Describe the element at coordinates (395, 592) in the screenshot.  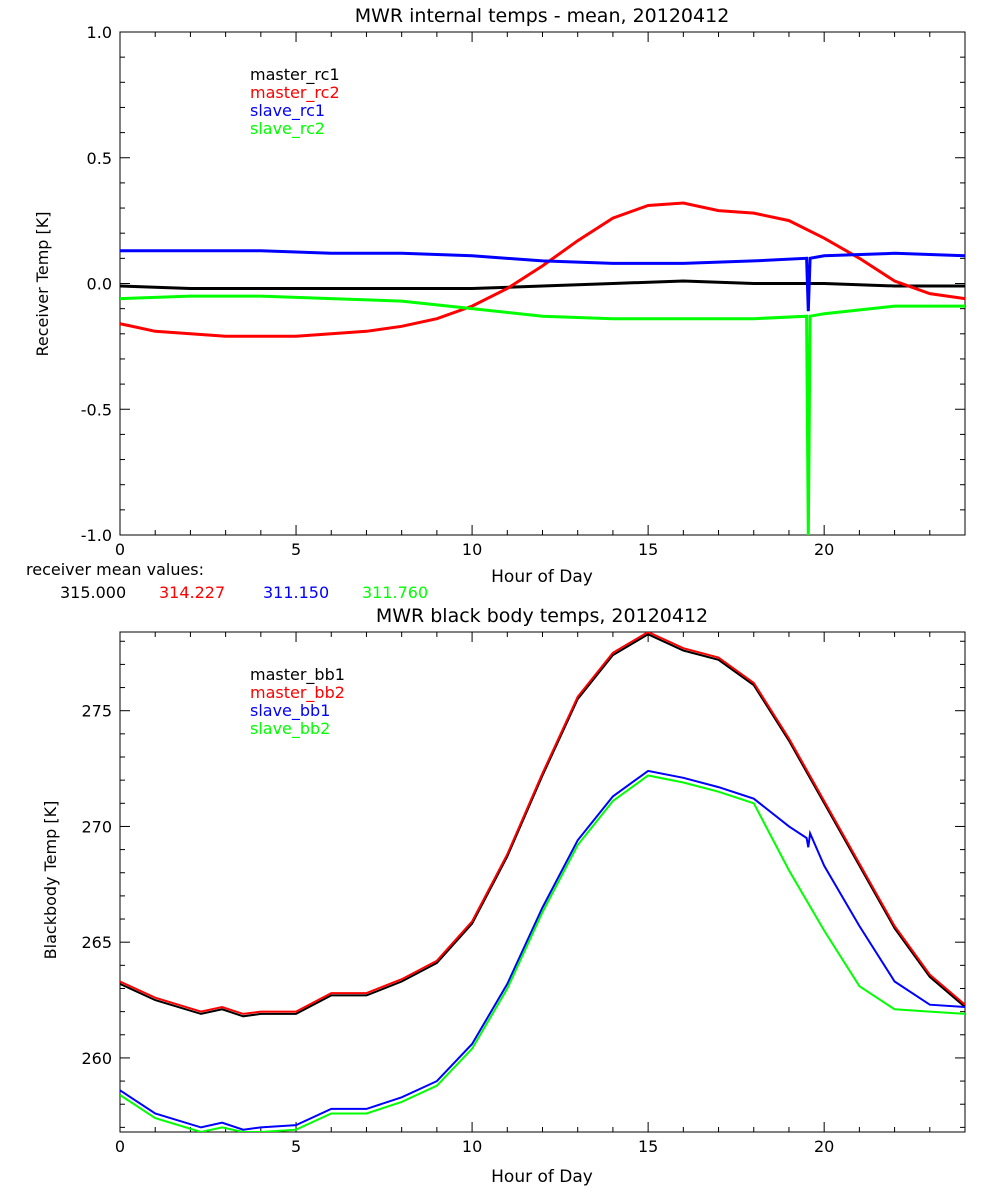
I see `receiver-mean-value: 311.760` at that location.